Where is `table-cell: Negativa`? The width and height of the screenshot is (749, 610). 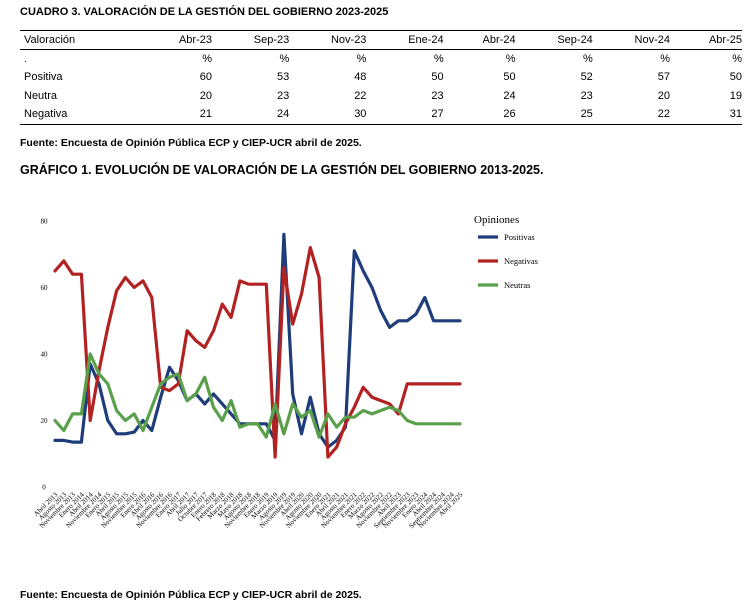
table-cell: Negativa is located at coordinates (46, 114).